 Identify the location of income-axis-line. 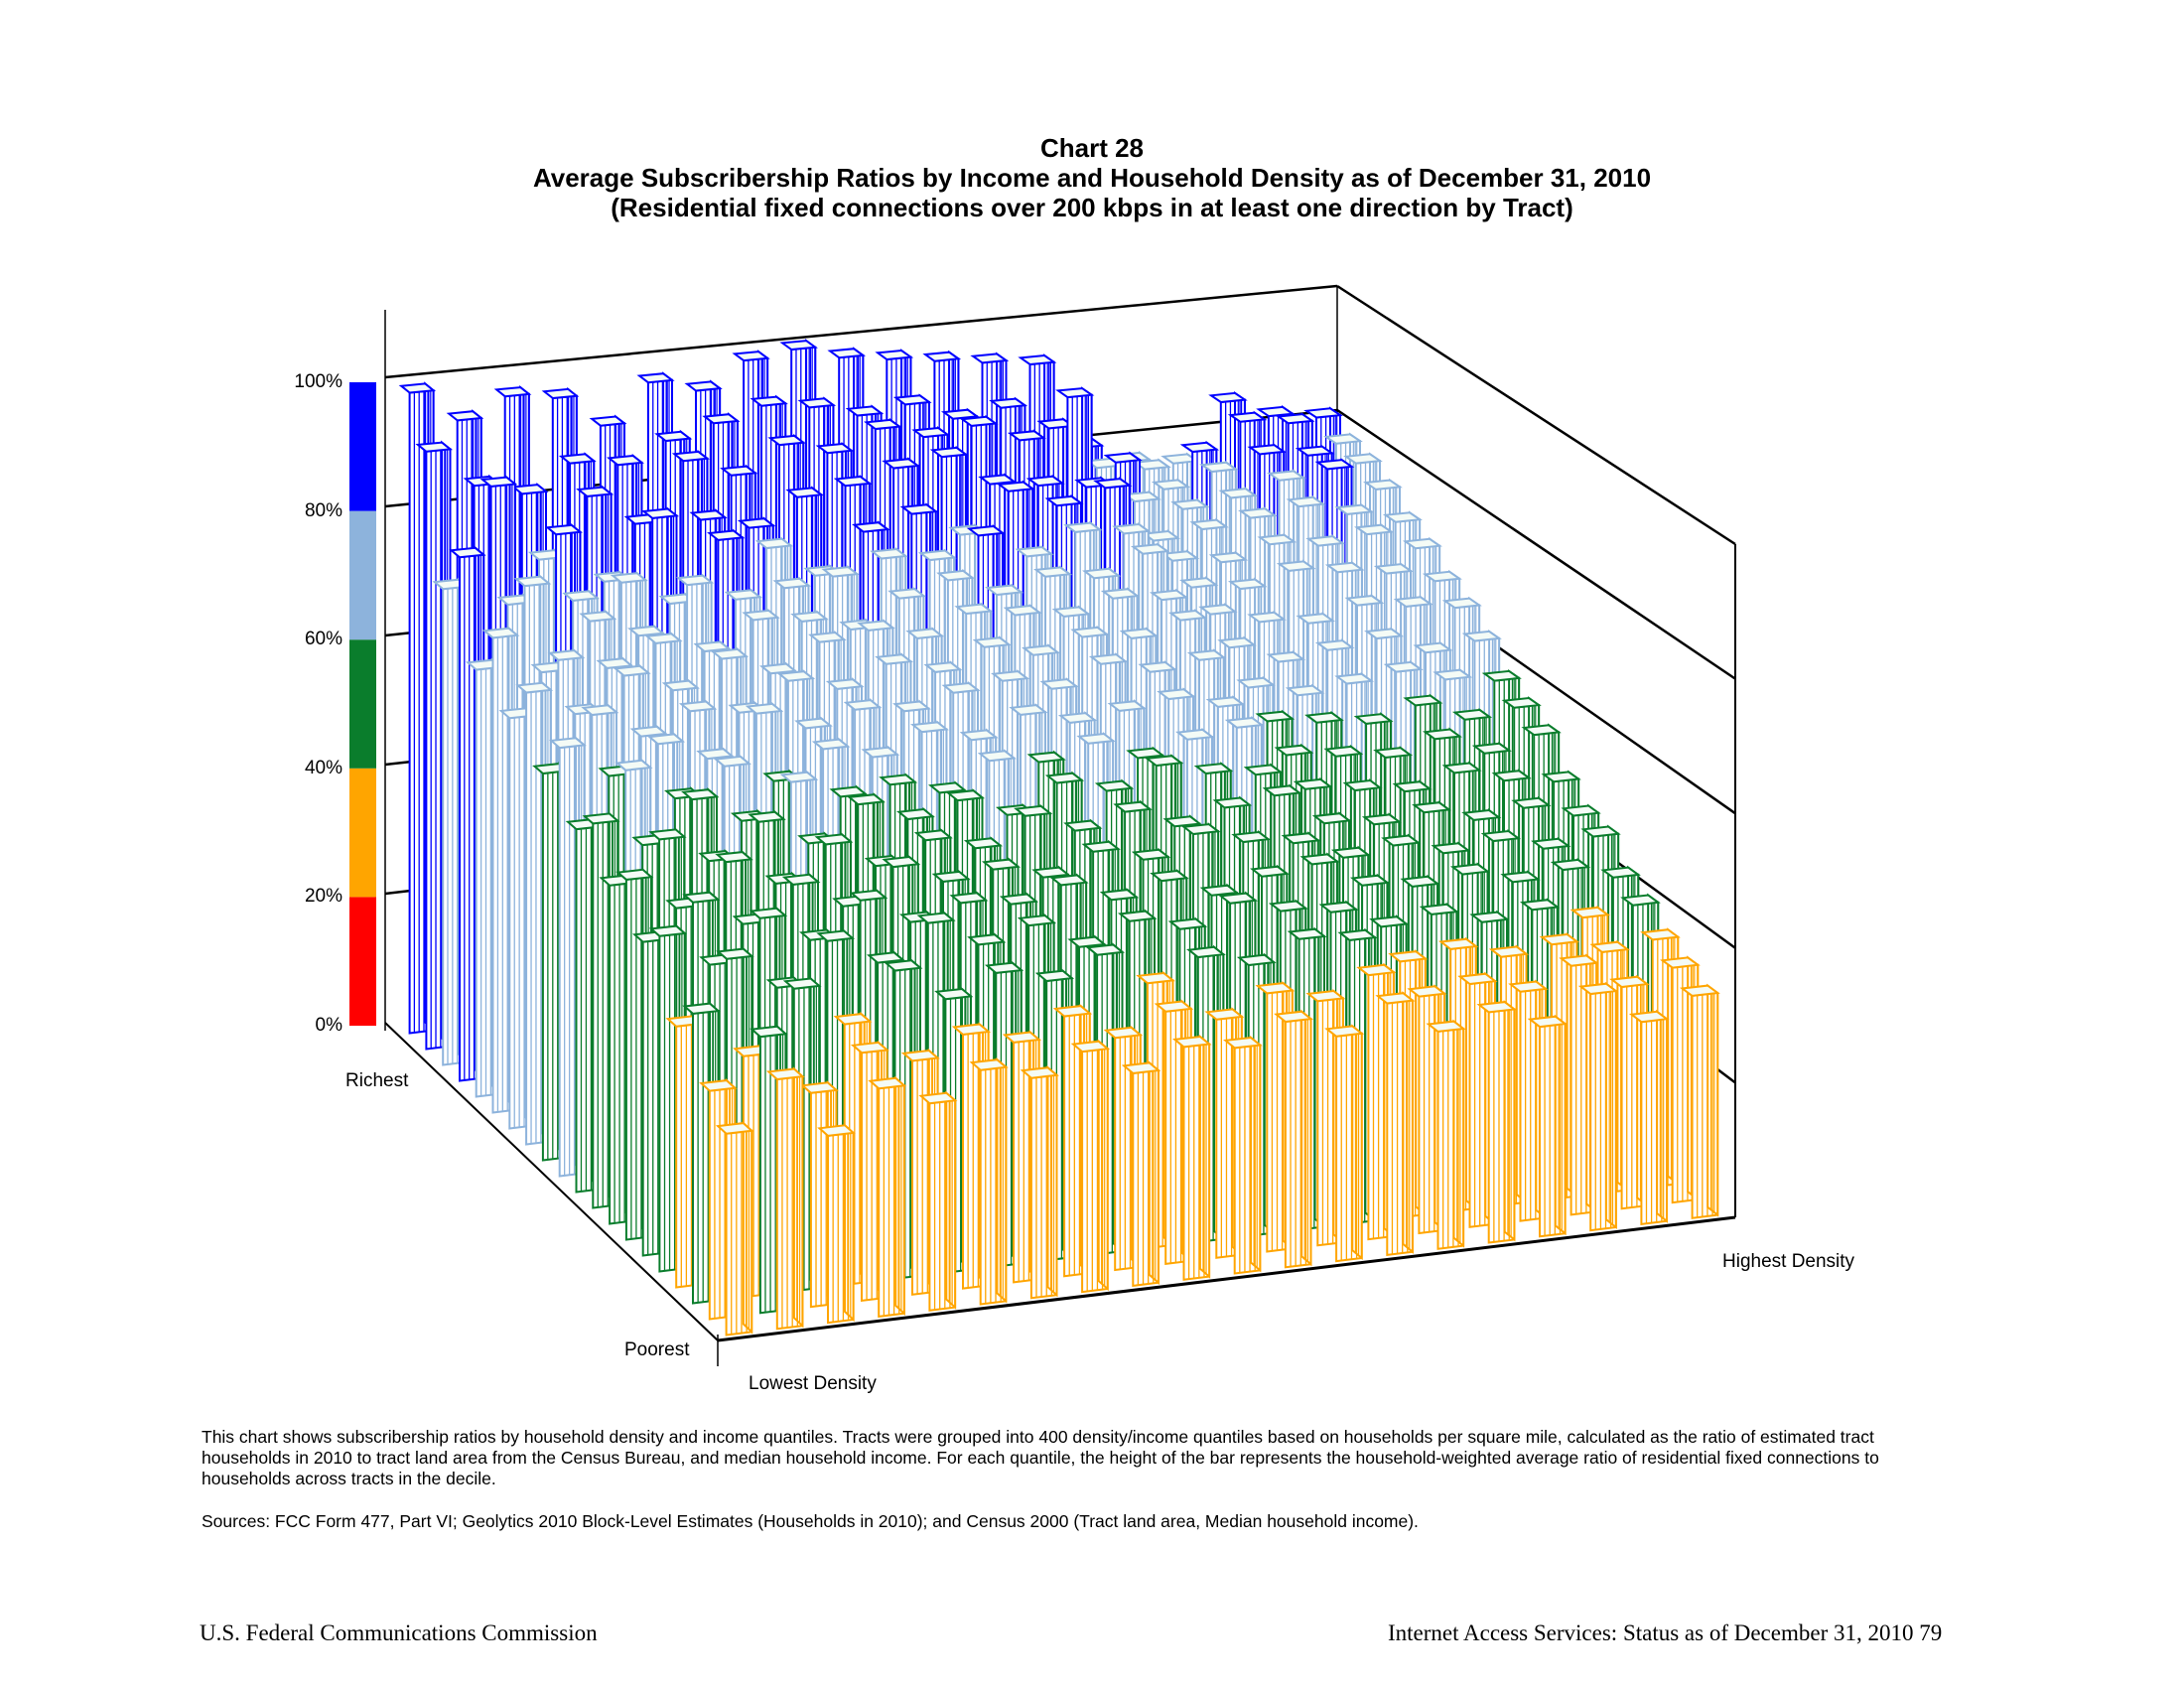
(551, 1181).